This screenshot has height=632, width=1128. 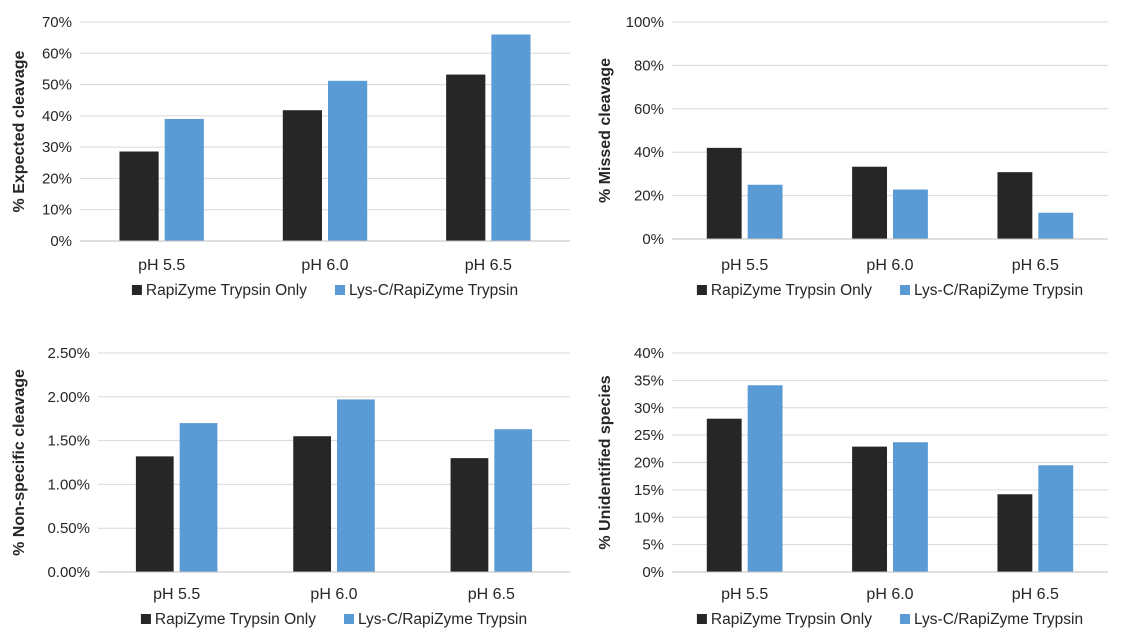 I want to click on y-tick-label: 1.50%, so click(x=68, y=441).